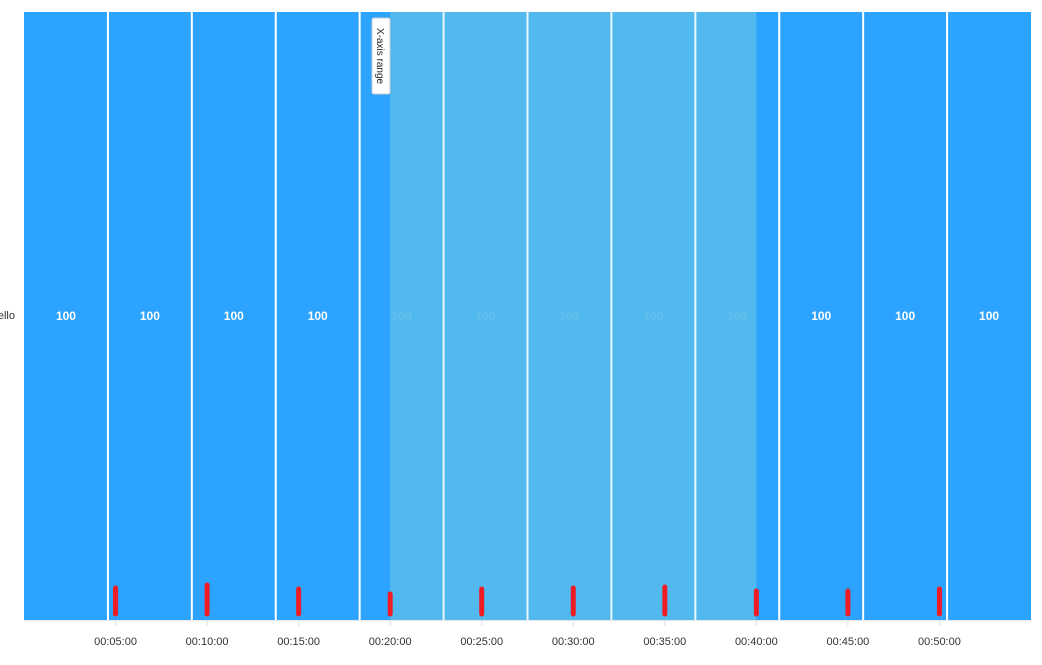 The height and width of the screenshot is (665, 1042). I want to click on highlight-range-label: X-axis range, so click(381, 56).